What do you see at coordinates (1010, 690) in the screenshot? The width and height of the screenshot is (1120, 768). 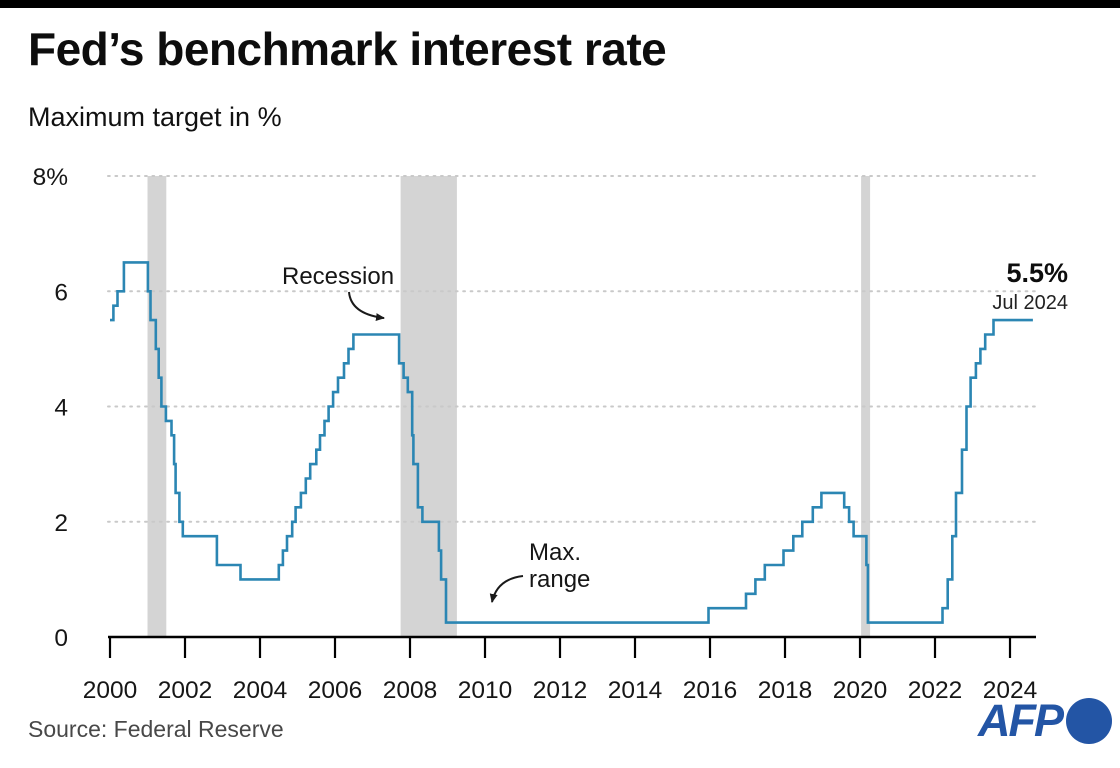 I see `x-tick-label: 2024` at bounding box center [1010, 690].